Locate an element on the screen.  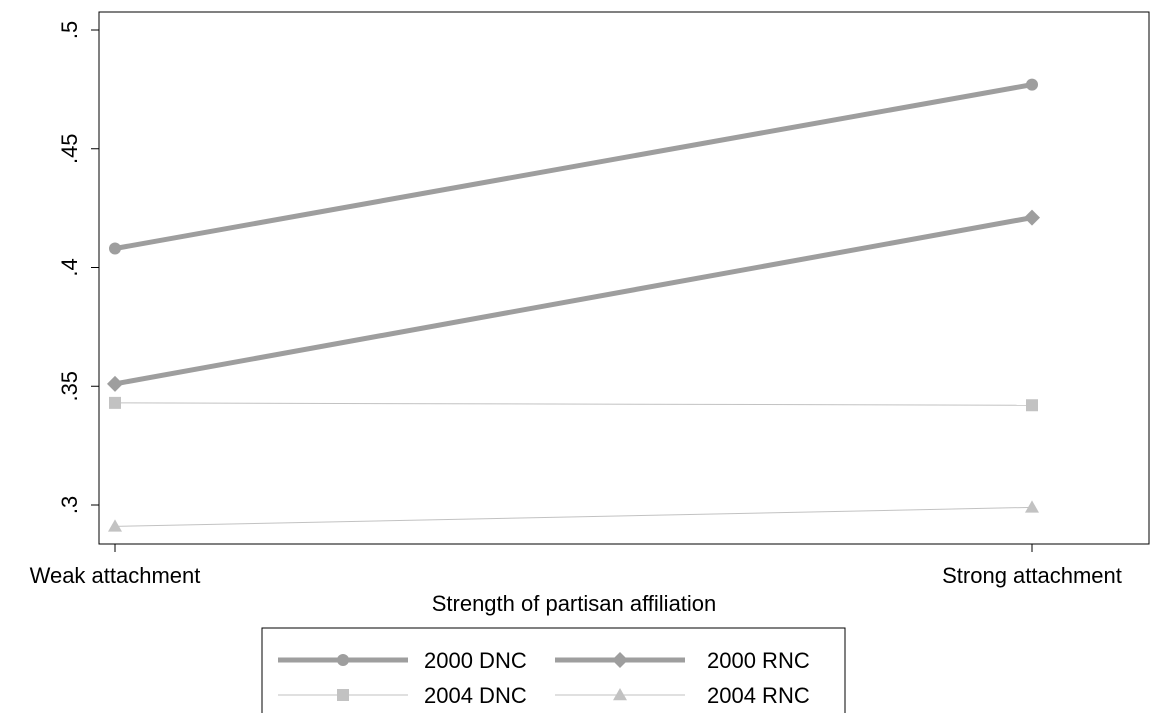
legend-item: 2000 RNC is located at coordinates (682, 660).